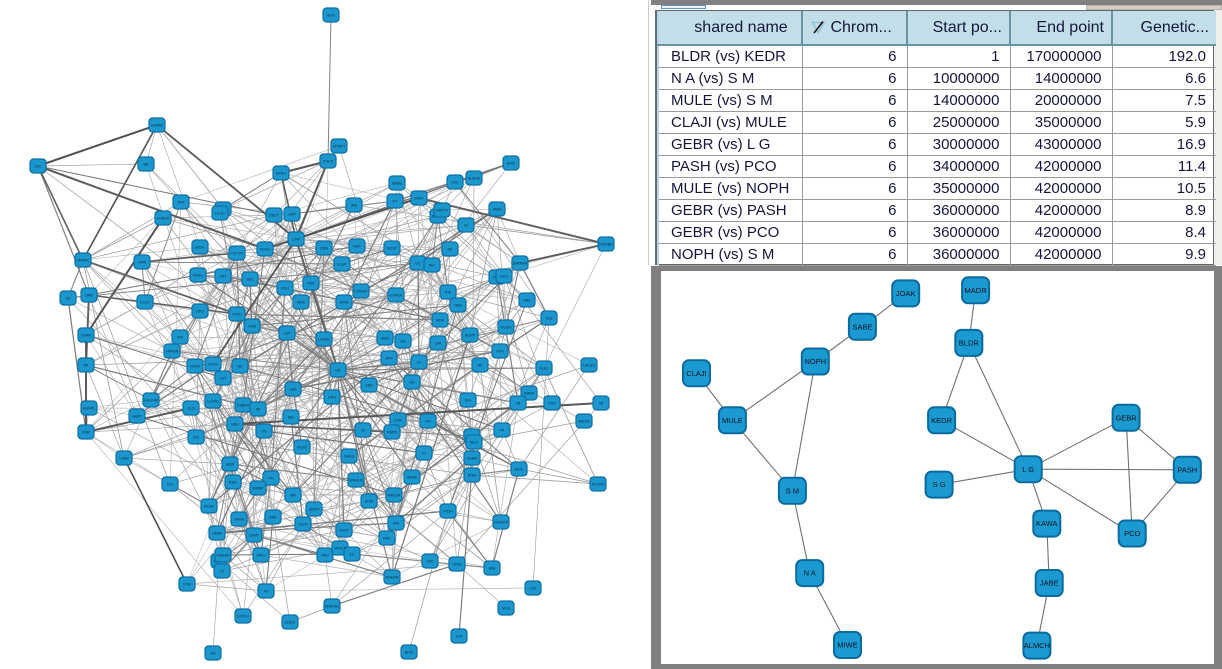 This screenshot has width=1222, height=669. Describe the element at coordinates (361, 292) in the screenshot. I see `svg-text: CDMGP` at that location.